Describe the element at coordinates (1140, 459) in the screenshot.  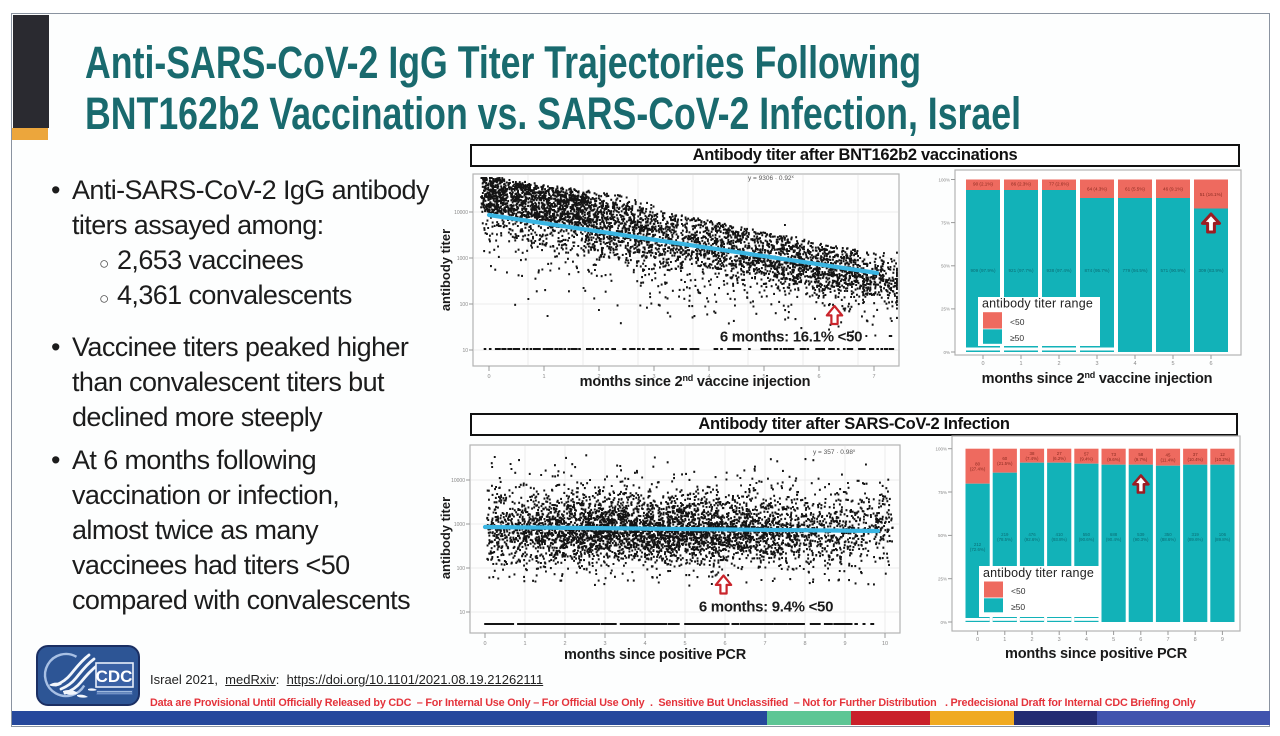
I see `svg-text: (9.7%)` at that location.